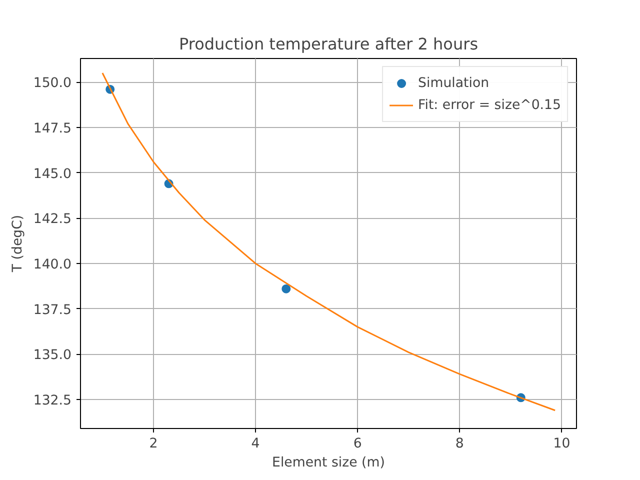 Image resolution: width=640 pixels, height=480 pixels. I want to click on y-tick-label: 135.0, so click(52, 356).